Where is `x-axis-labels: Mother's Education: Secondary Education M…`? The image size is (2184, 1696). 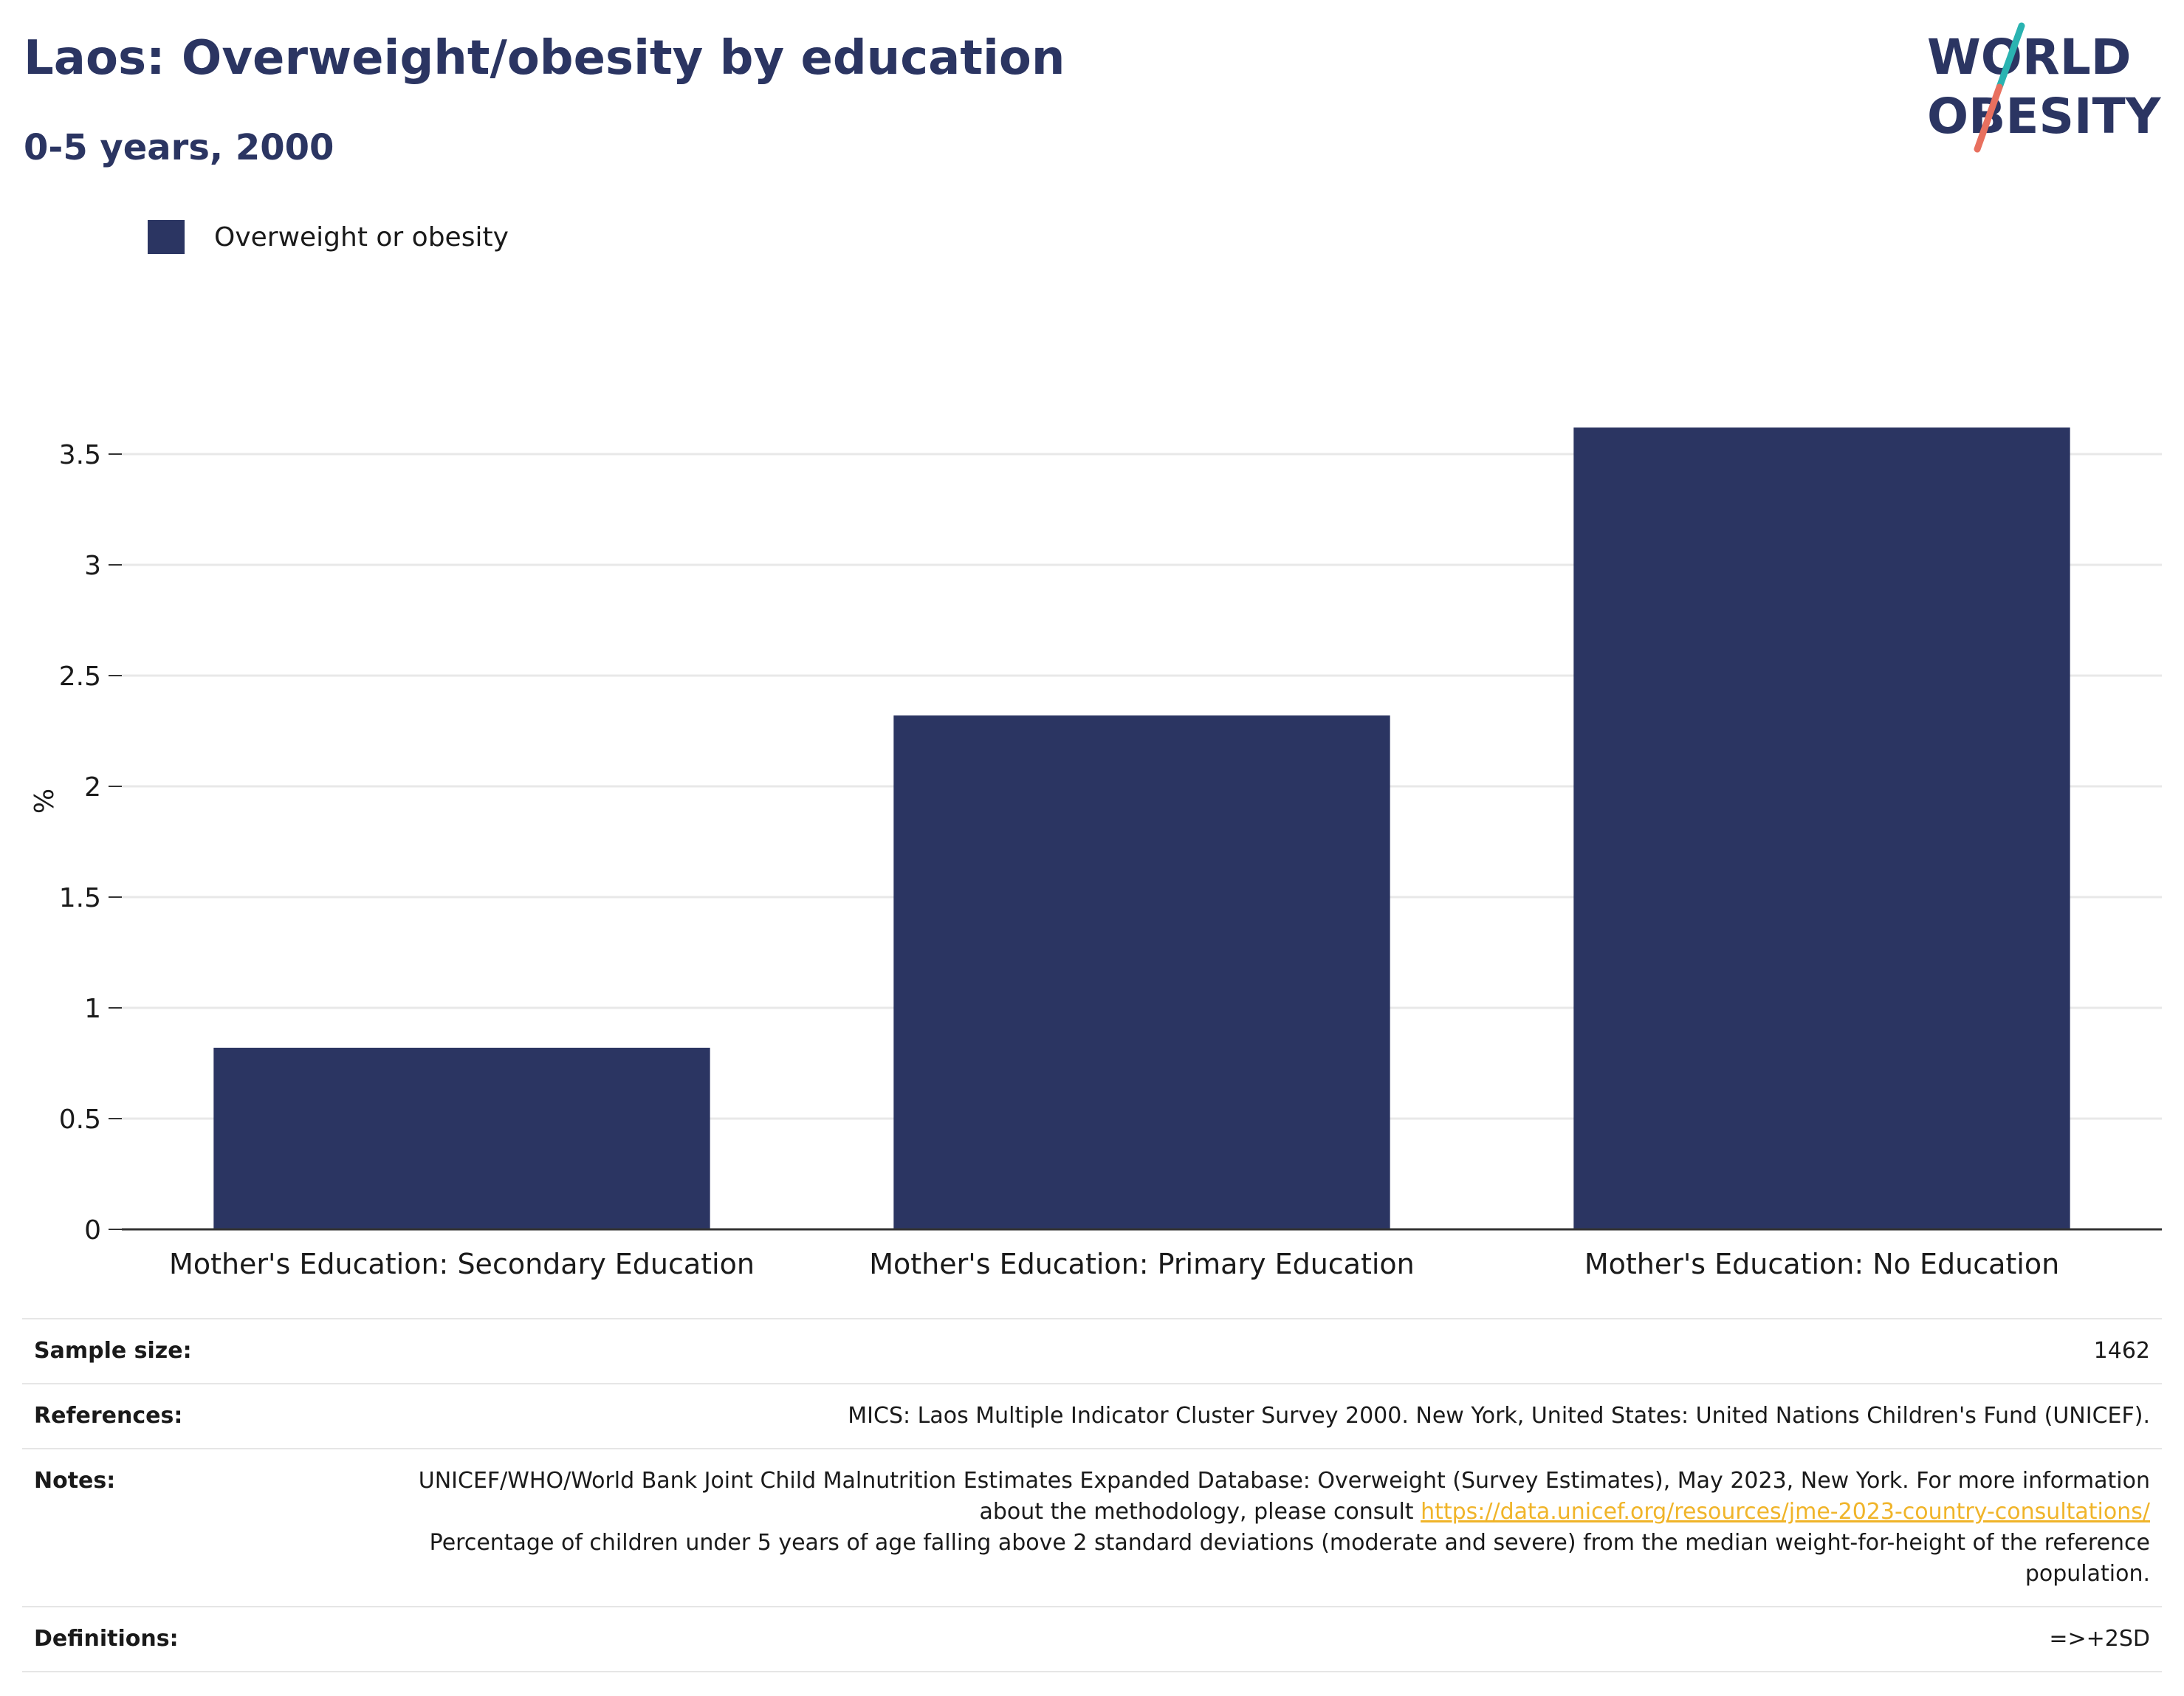 x-axis-labels: Mother's Education: Secondary Education M… is located at coordinates (1114, 1264).